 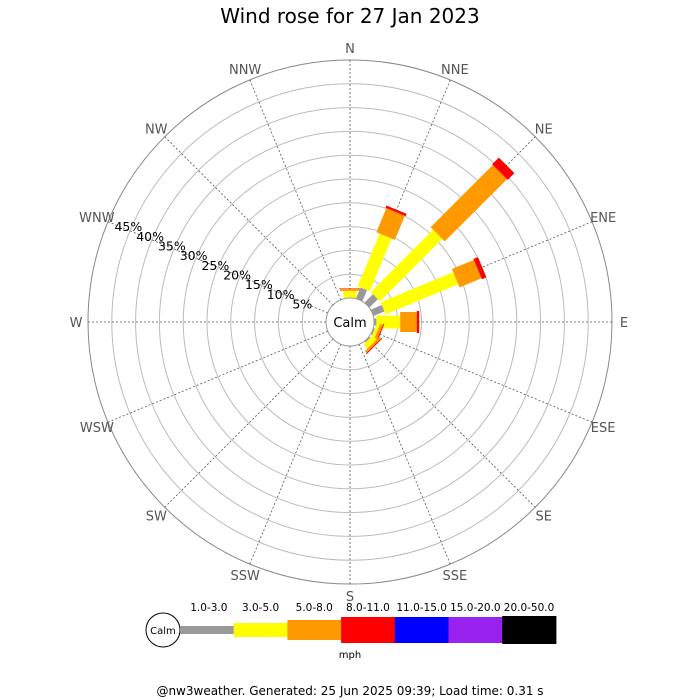 I want to click on calm-label: Calm, so click(x=349, y=323).